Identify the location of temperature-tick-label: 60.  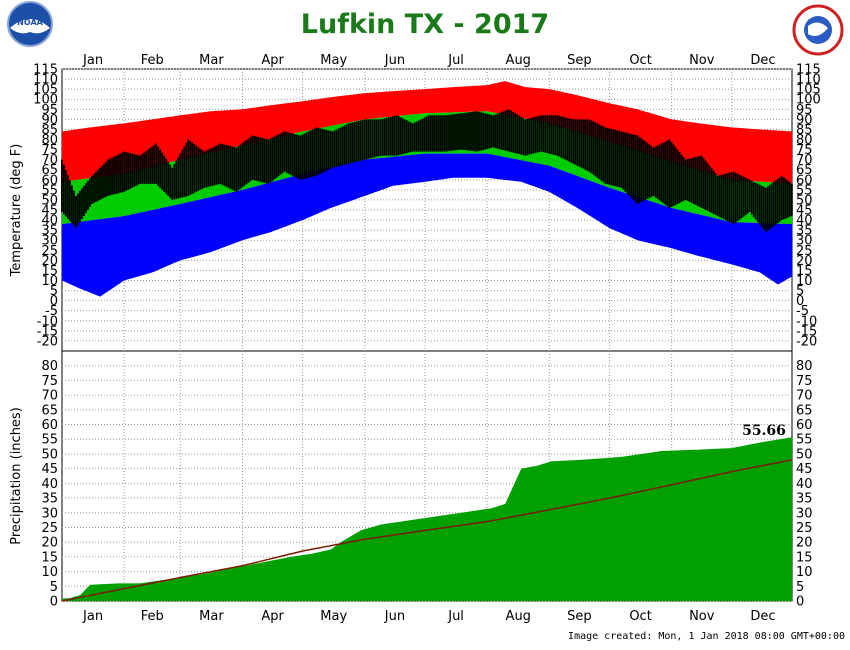
(804, 180).